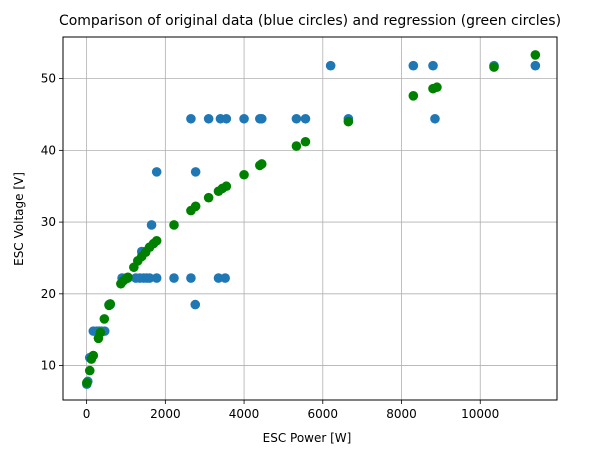  What do you see at coordinates (48, 79) in the screenshot?
I see `y-tick-label: 50` at bounding box center [48, 79].